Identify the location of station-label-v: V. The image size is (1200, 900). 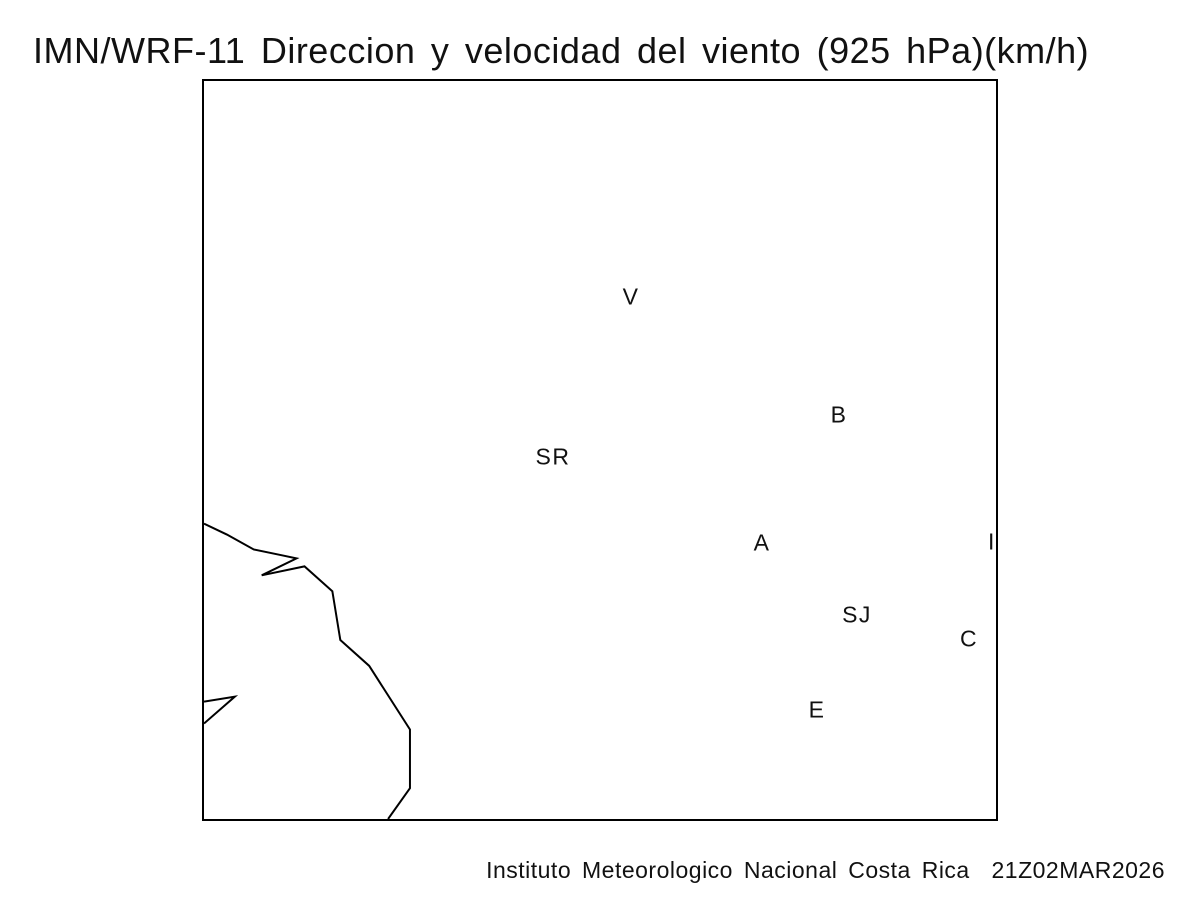
(631, 296).